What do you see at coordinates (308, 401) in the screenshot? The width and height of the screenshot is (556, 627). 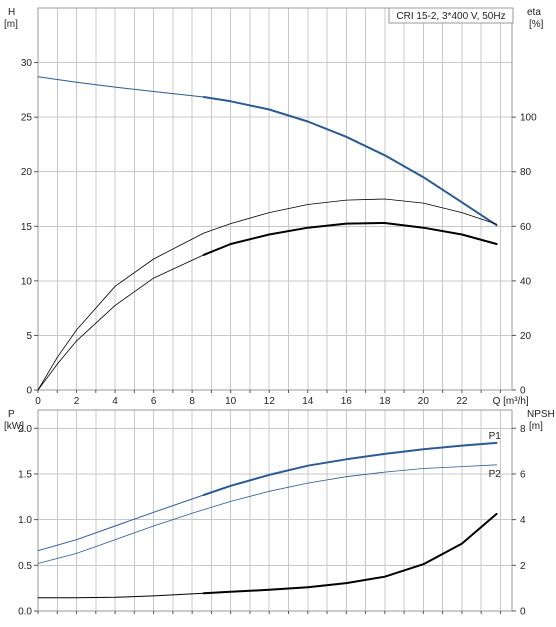 I see `x-tick-label: 14` at bounding box center [308, 401].